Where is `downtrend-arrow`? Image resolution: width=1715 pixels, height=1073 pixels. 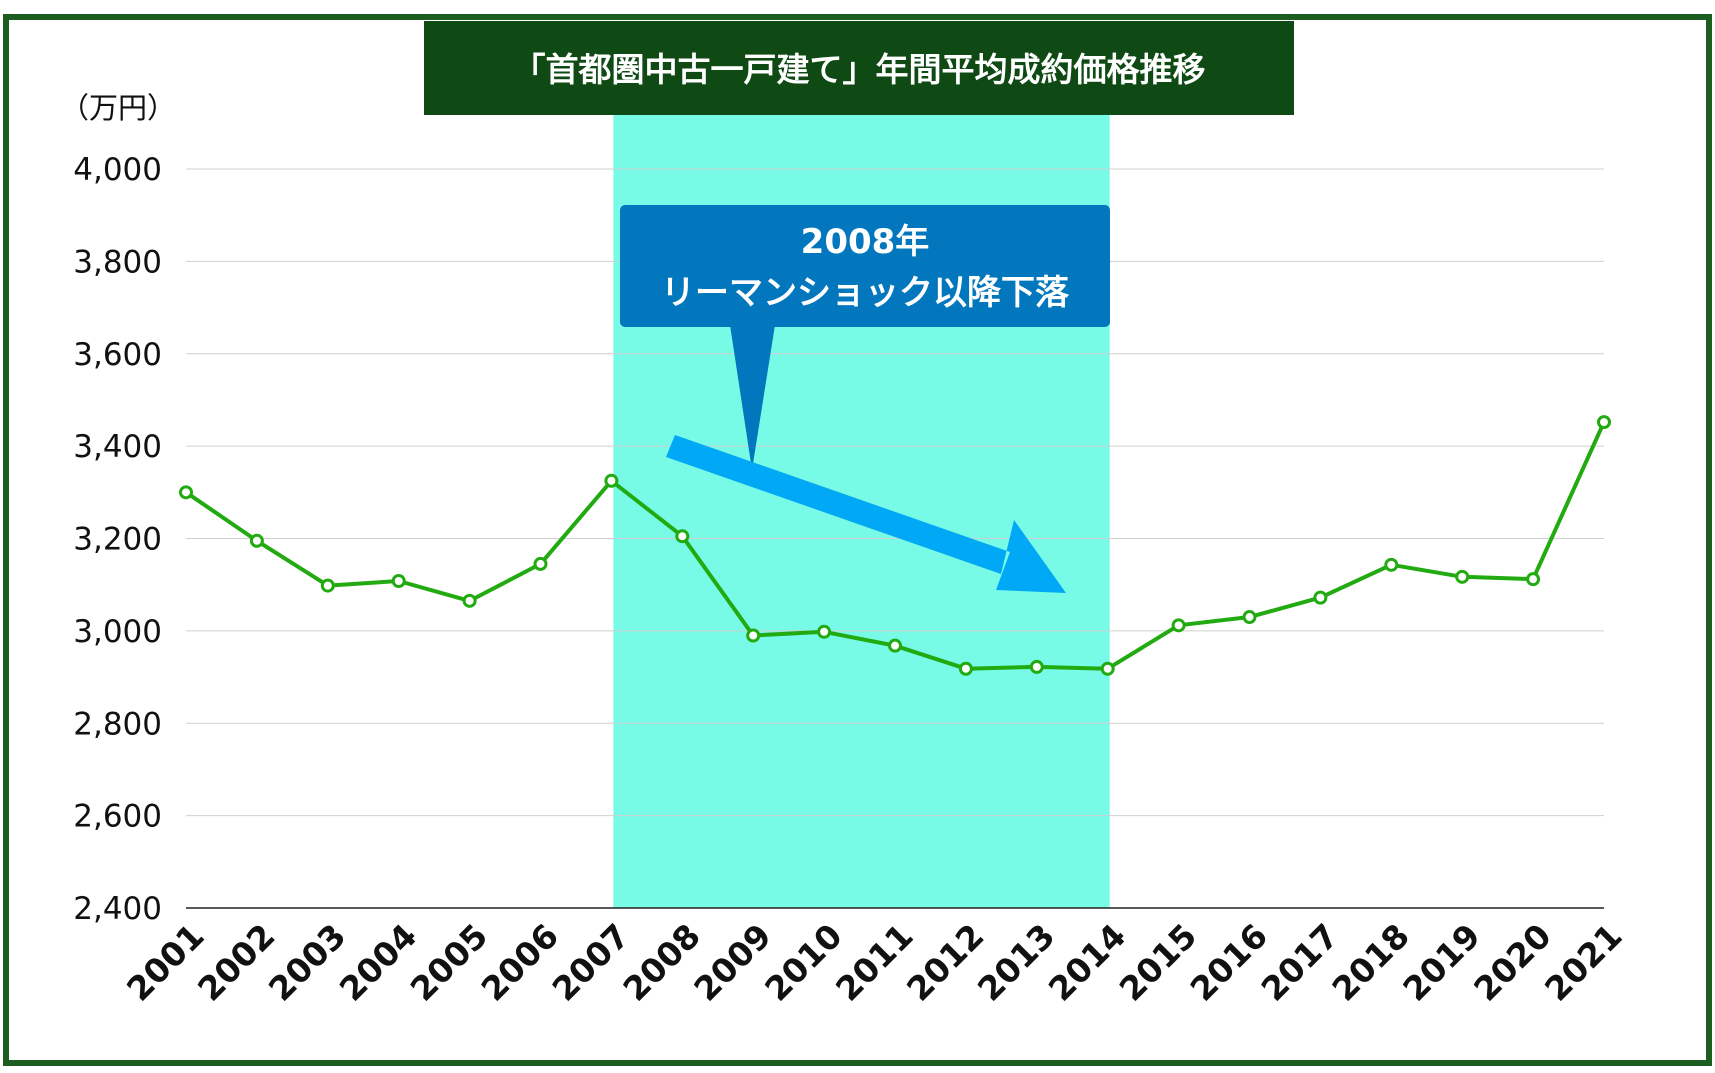 downtrend-arrow is located at coordinates (866, 514).